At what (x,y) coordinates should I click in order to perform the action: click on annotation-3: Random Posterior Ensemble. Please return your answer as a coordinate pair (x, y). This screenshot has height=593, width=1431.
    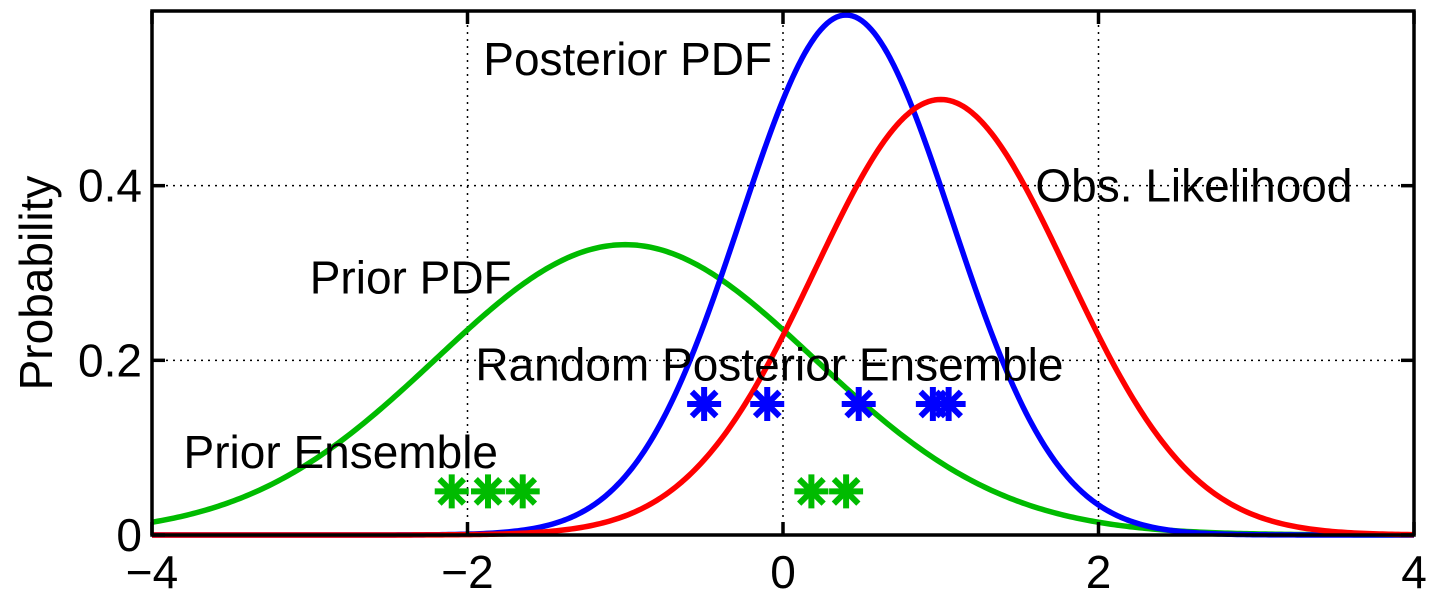
    Looking at the image, I should click on (769, 365).